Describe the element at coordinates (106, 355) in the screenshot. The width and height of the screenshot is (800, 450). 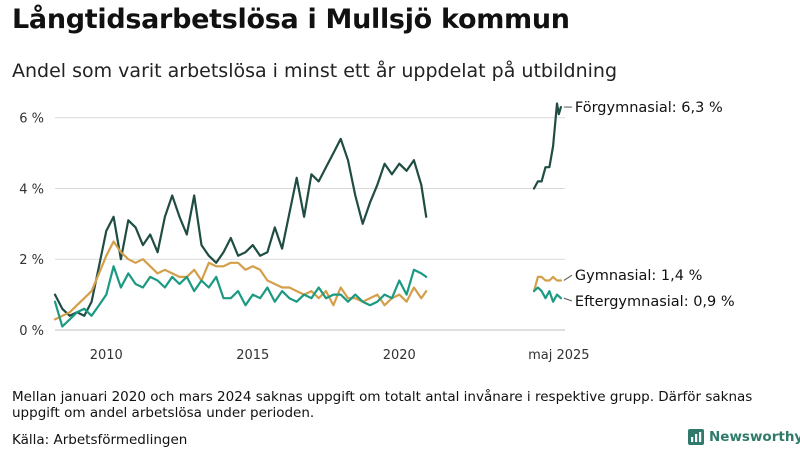
I see `x-tick-label: 2010` at that location.